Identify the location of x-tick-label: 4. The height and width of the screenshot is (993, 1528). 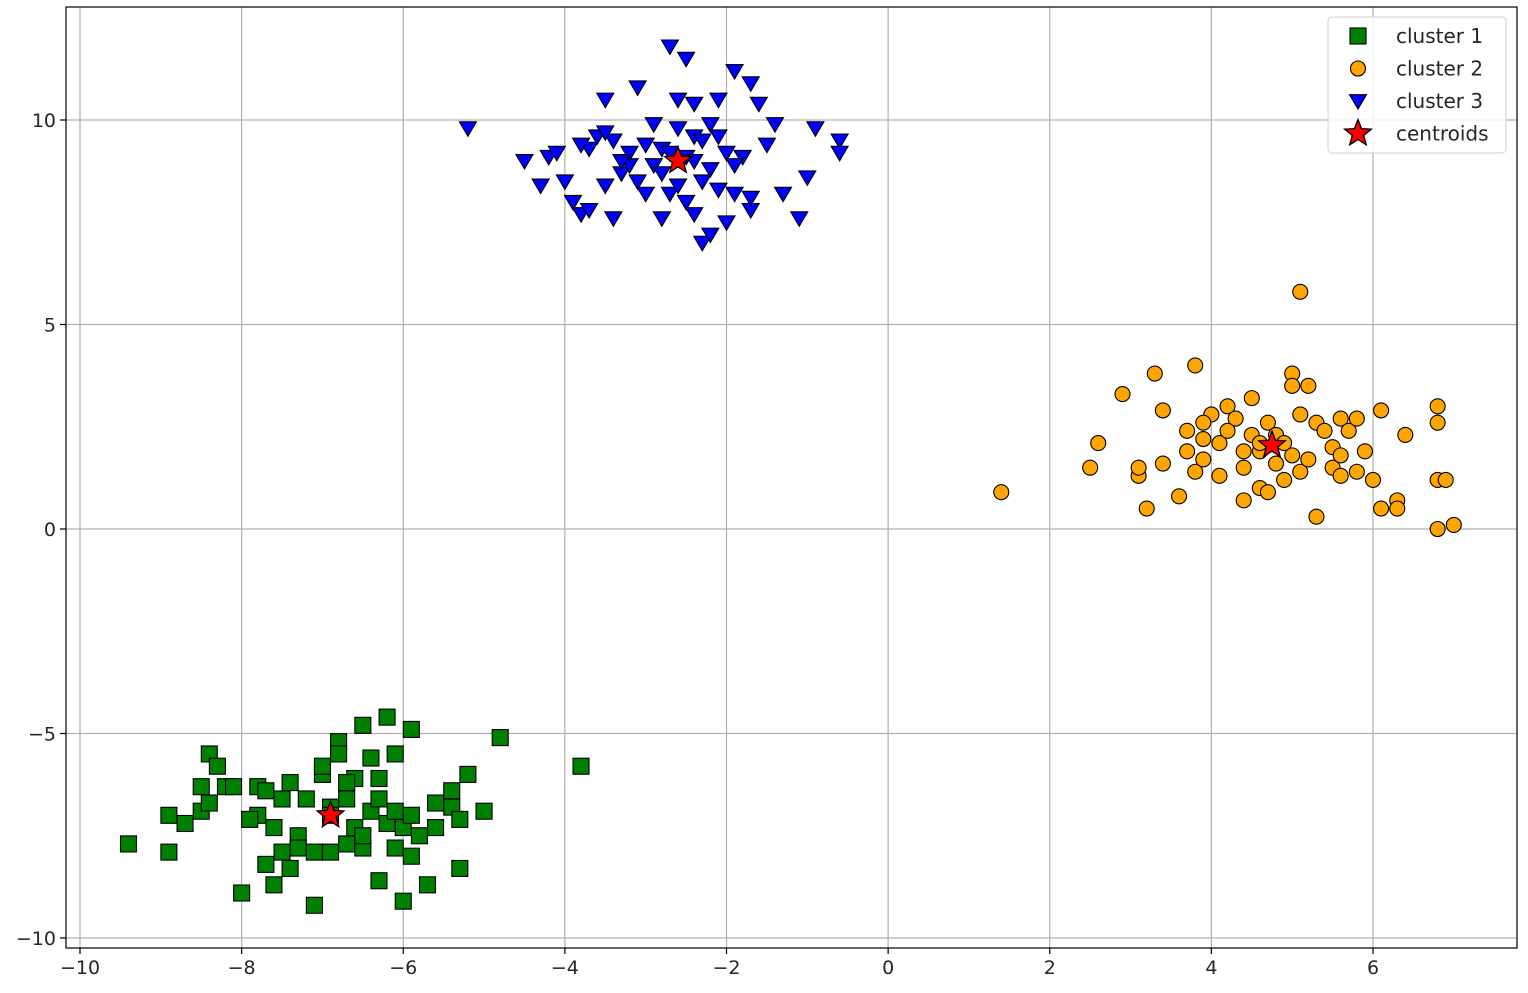
(1211, 968).